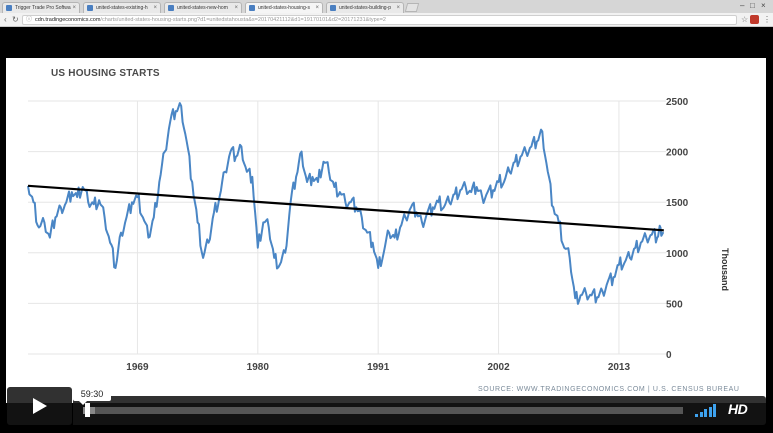 The image size is (773, 433). What do you see at coordinates (29, 20) in the screenshot?
I see `page-info-icon: ⓘ` at bounding box center [29, 20].